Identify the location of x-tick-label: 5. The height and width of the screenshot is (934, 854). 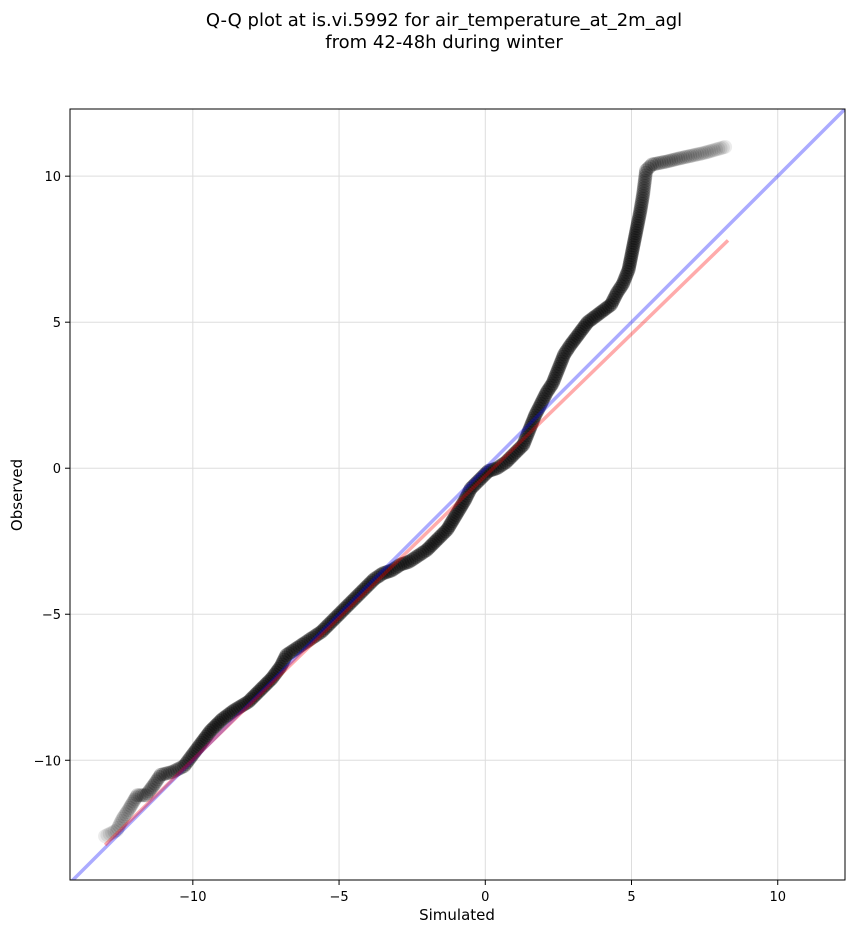
(631, 897).